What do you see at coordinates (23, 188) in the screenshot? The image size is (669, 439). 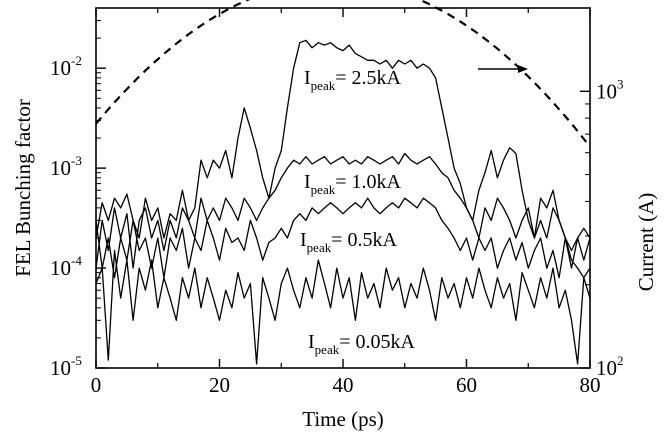 I see `y-axis-title: FEL Bunching factor` at bounding box center [23, 188].